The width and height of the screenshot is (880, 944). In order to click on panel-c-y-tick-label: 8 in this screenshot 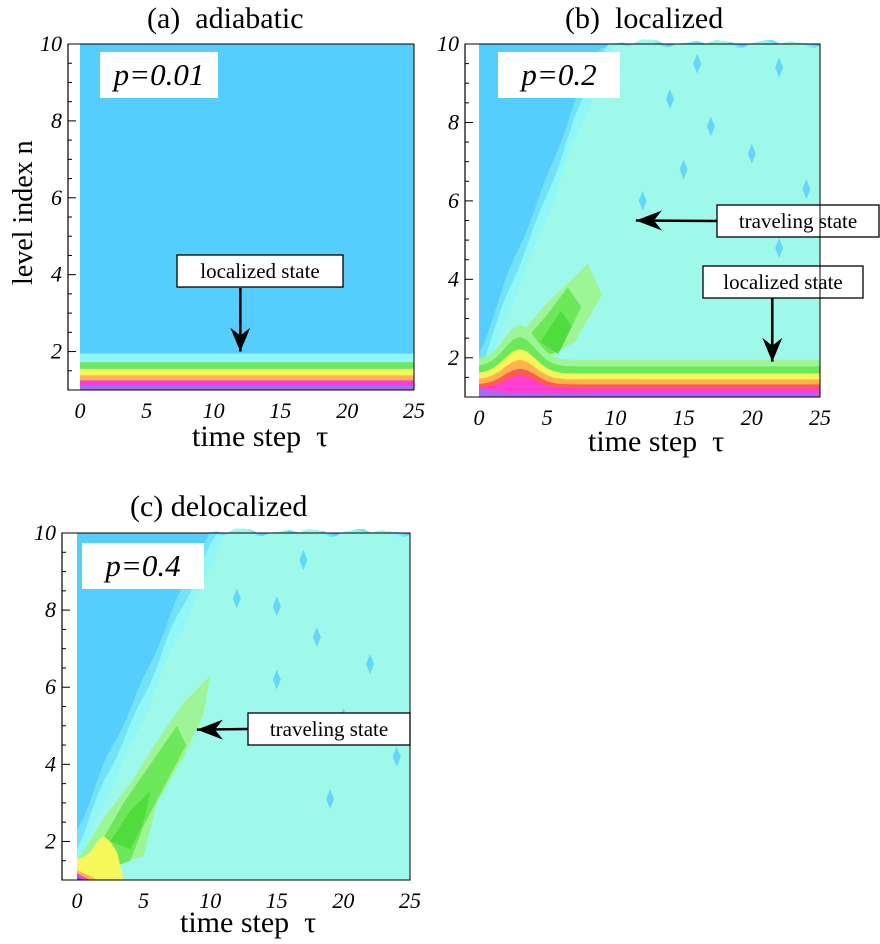, I will do `click(50, 609)`.